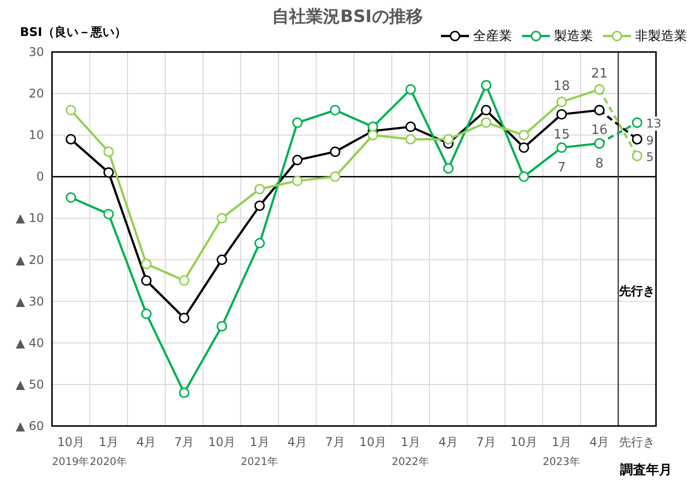  What do you see at coordinates (599, 74) in the screenshot?
I see `data-label: 21` at bounding box center [599, 74].